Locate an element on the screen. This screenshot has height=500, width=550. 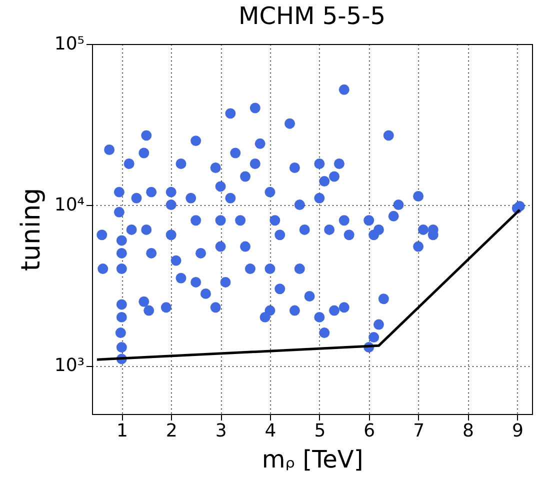
y-tick-label: 10⁵ is located at coordinates (69, 44).